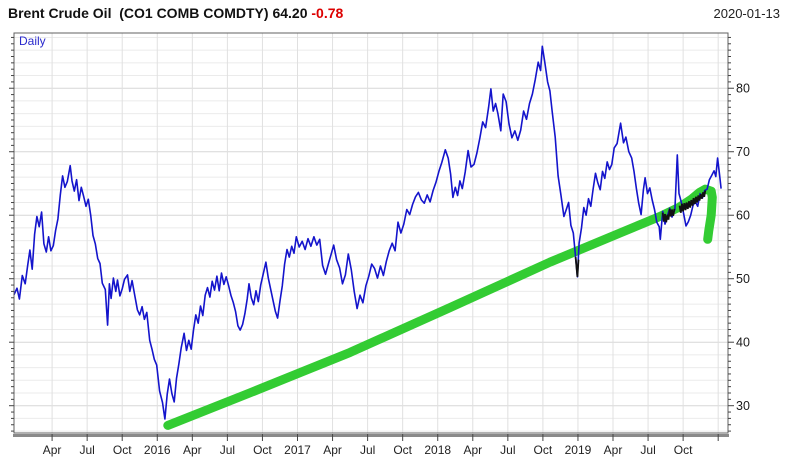 Image resolution: width=789 pixels, height=467 pixels. Describe the element at coordinates (290, 13) in the screenshot. I see `last-price: 64.20` at that location.